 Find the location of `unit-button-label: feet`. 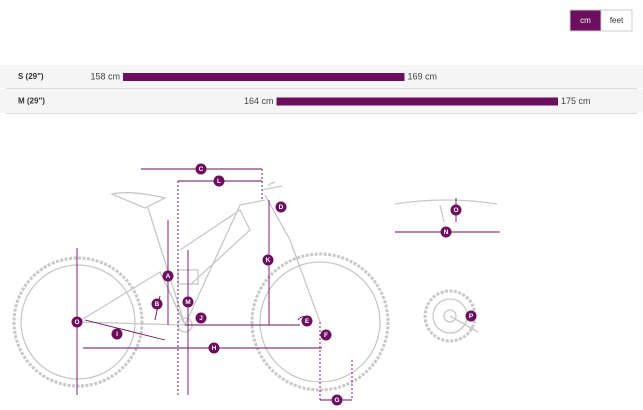

unit-button-label: feet is located at coordinates (617, 20).